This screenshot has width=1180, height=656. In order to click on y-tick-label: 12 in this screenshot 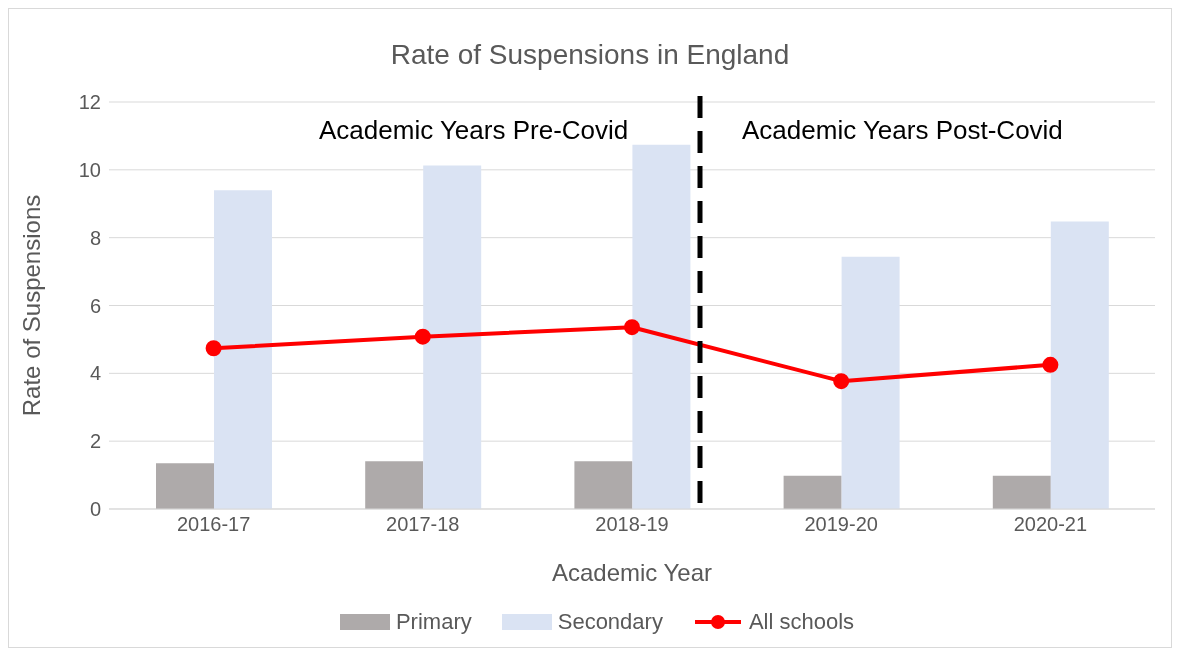, I will do `click(89, 102)`.